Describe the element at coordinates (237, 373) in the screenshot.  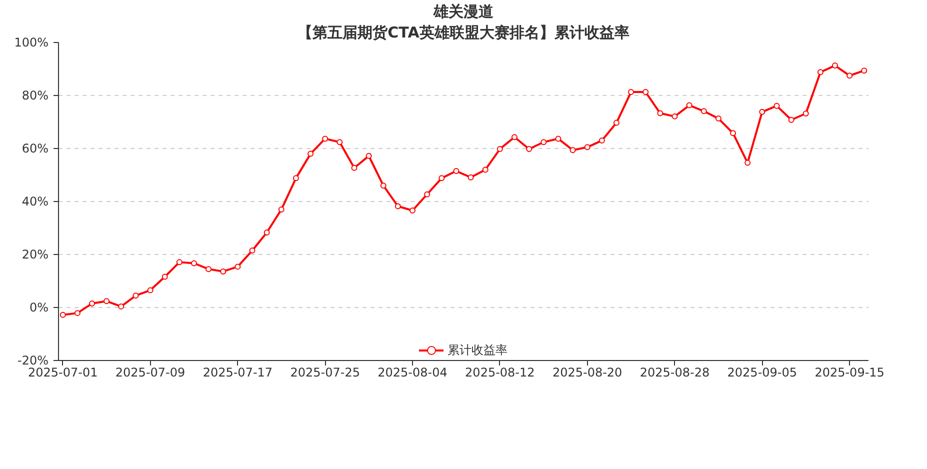
I see `x-tick-label: 2025-07-17` at that location.